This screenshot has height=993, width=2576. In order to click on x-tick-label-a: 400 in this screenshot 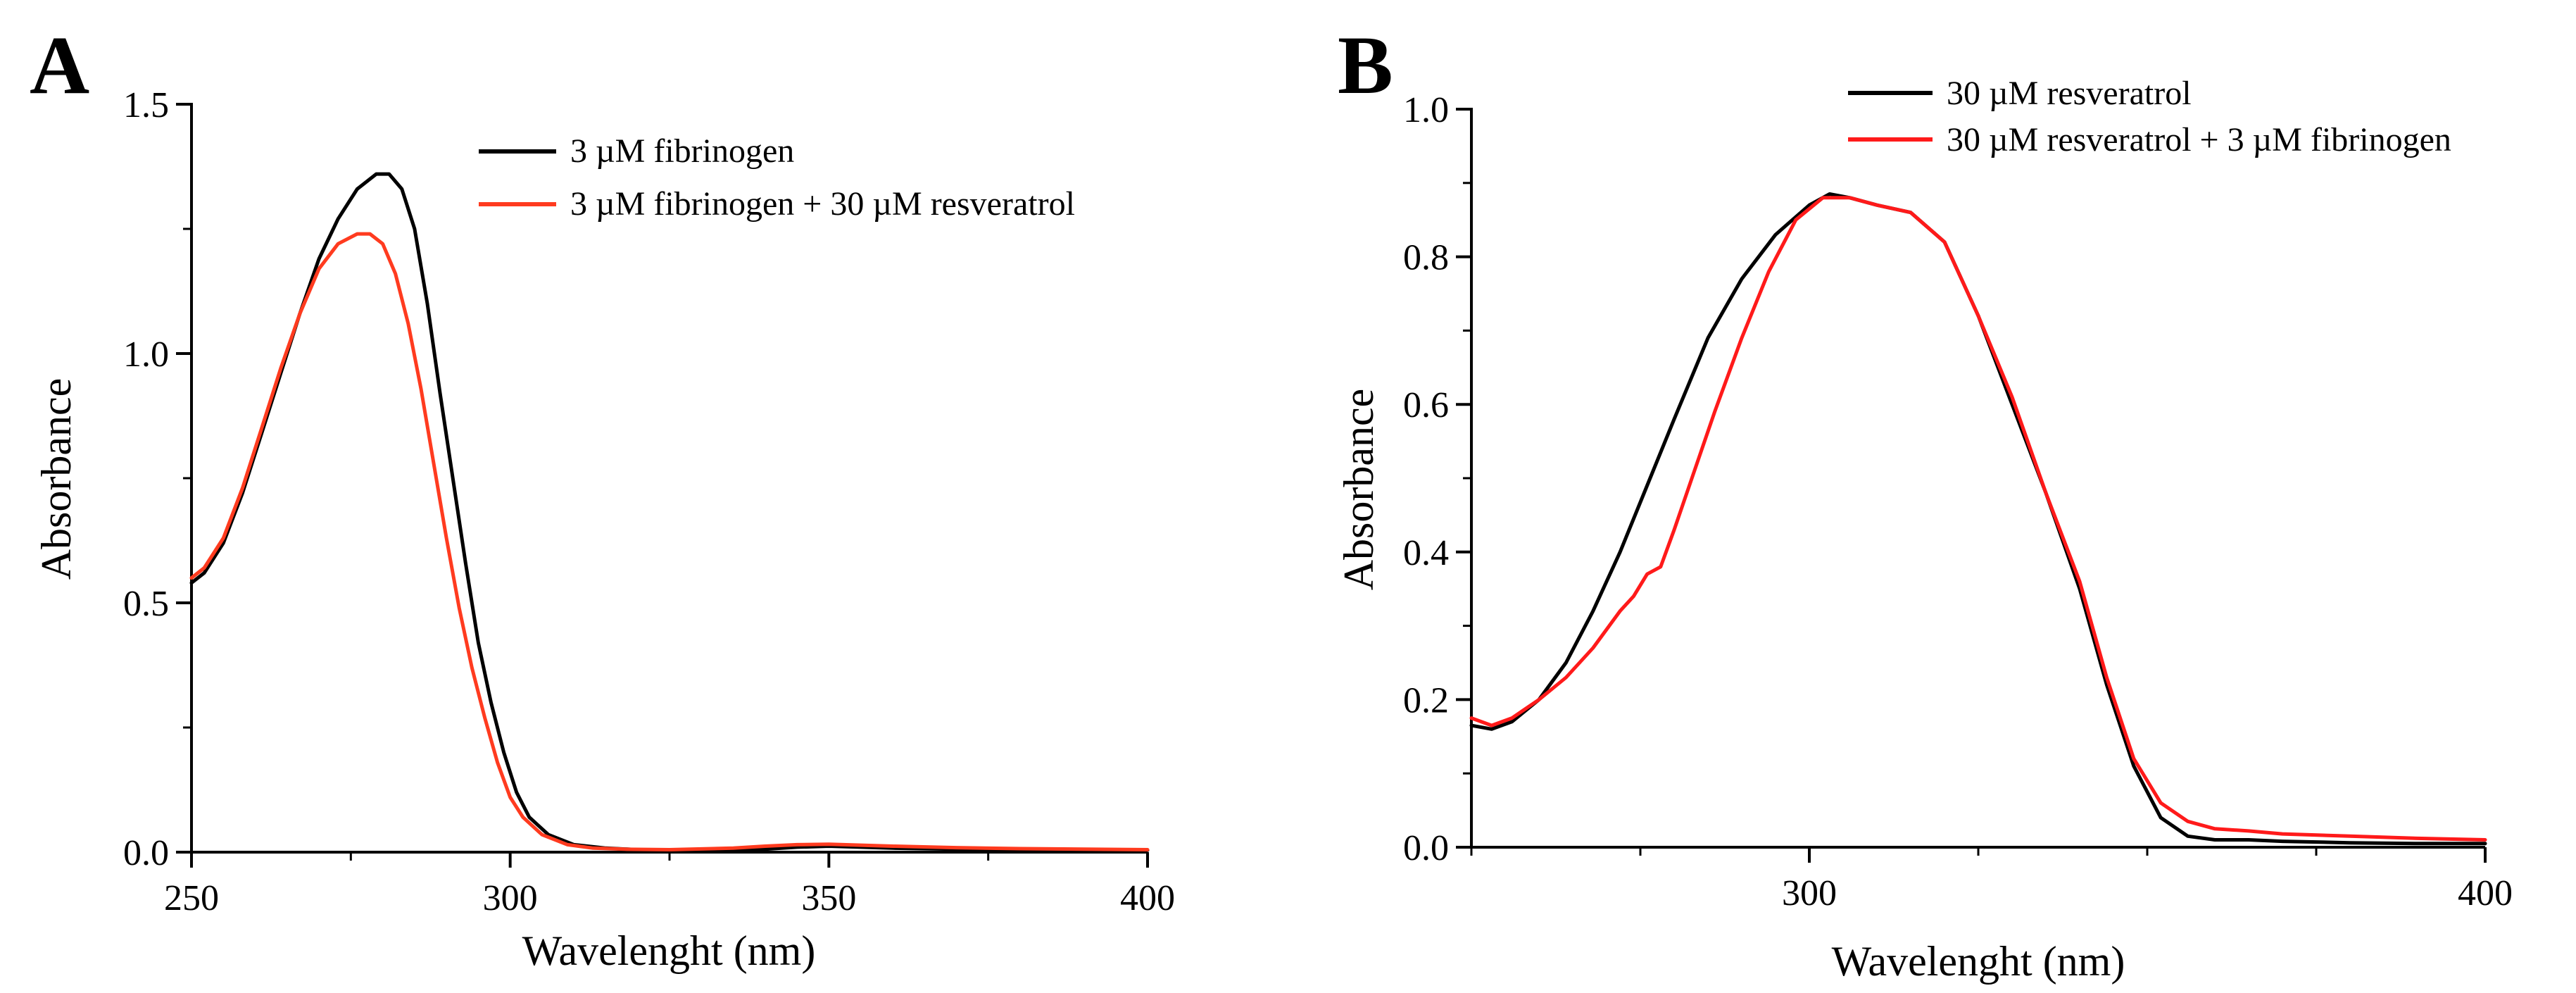, I will do `click(1147, 898)`.